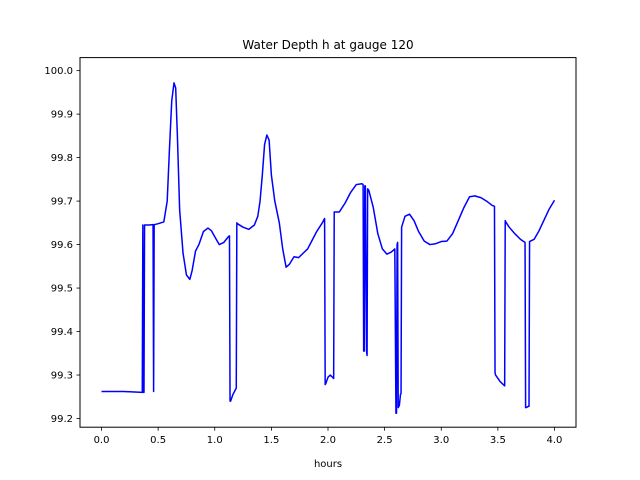 This screenshot has width=640, height=480. What do you see at coordinates (498, 440) in the screenshot?
I see `x-tick-label: 3.5` at bounding box center [498, 440].